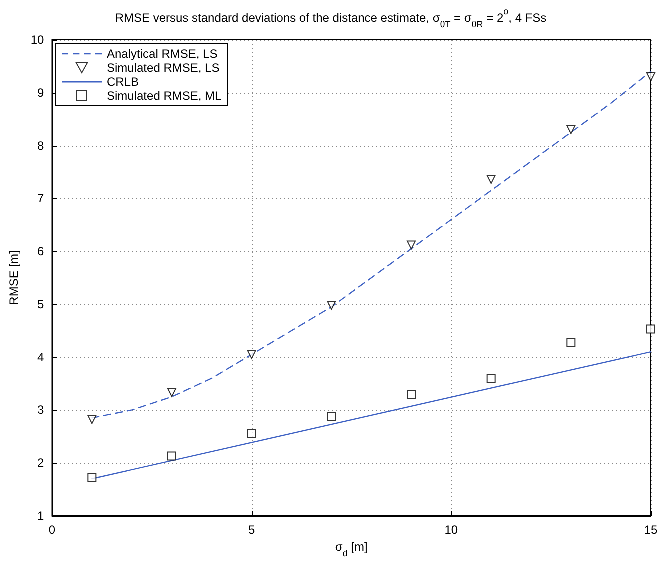  I want to click on x-tick-label: 0, so click(52, 530).